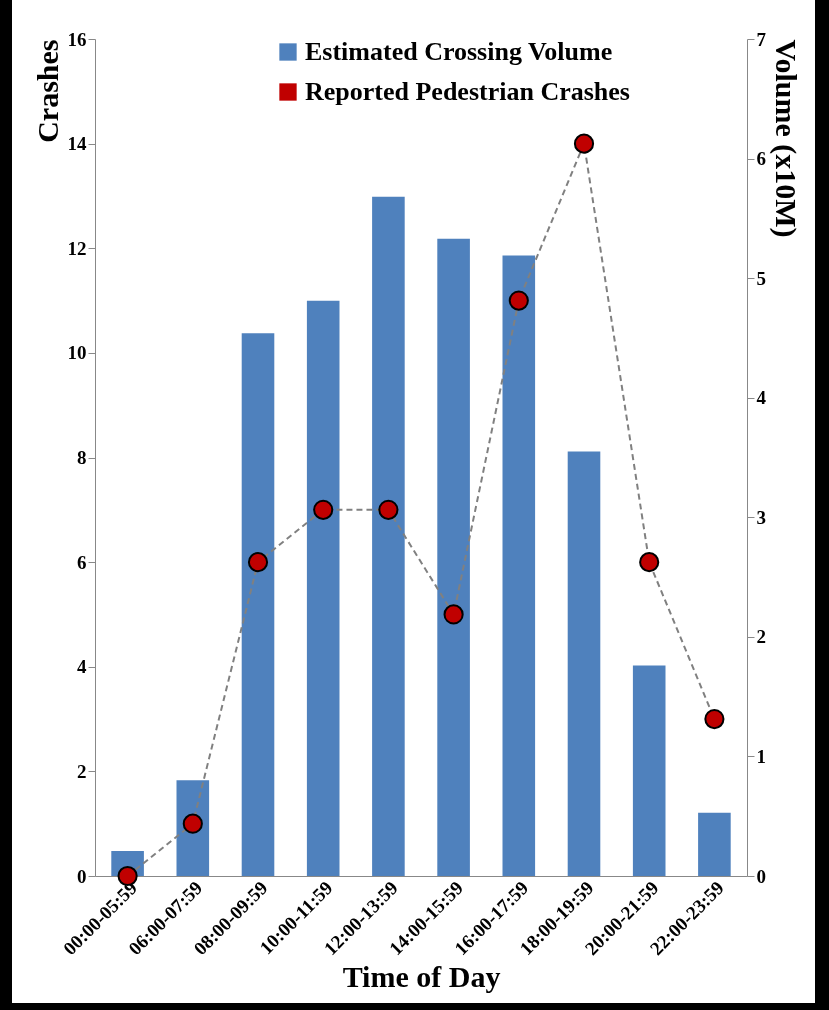  What do you see at coordinates (761, 637) in the screenshot?
I see `y2-tick-label: 2` at bounding box center [761, 637].